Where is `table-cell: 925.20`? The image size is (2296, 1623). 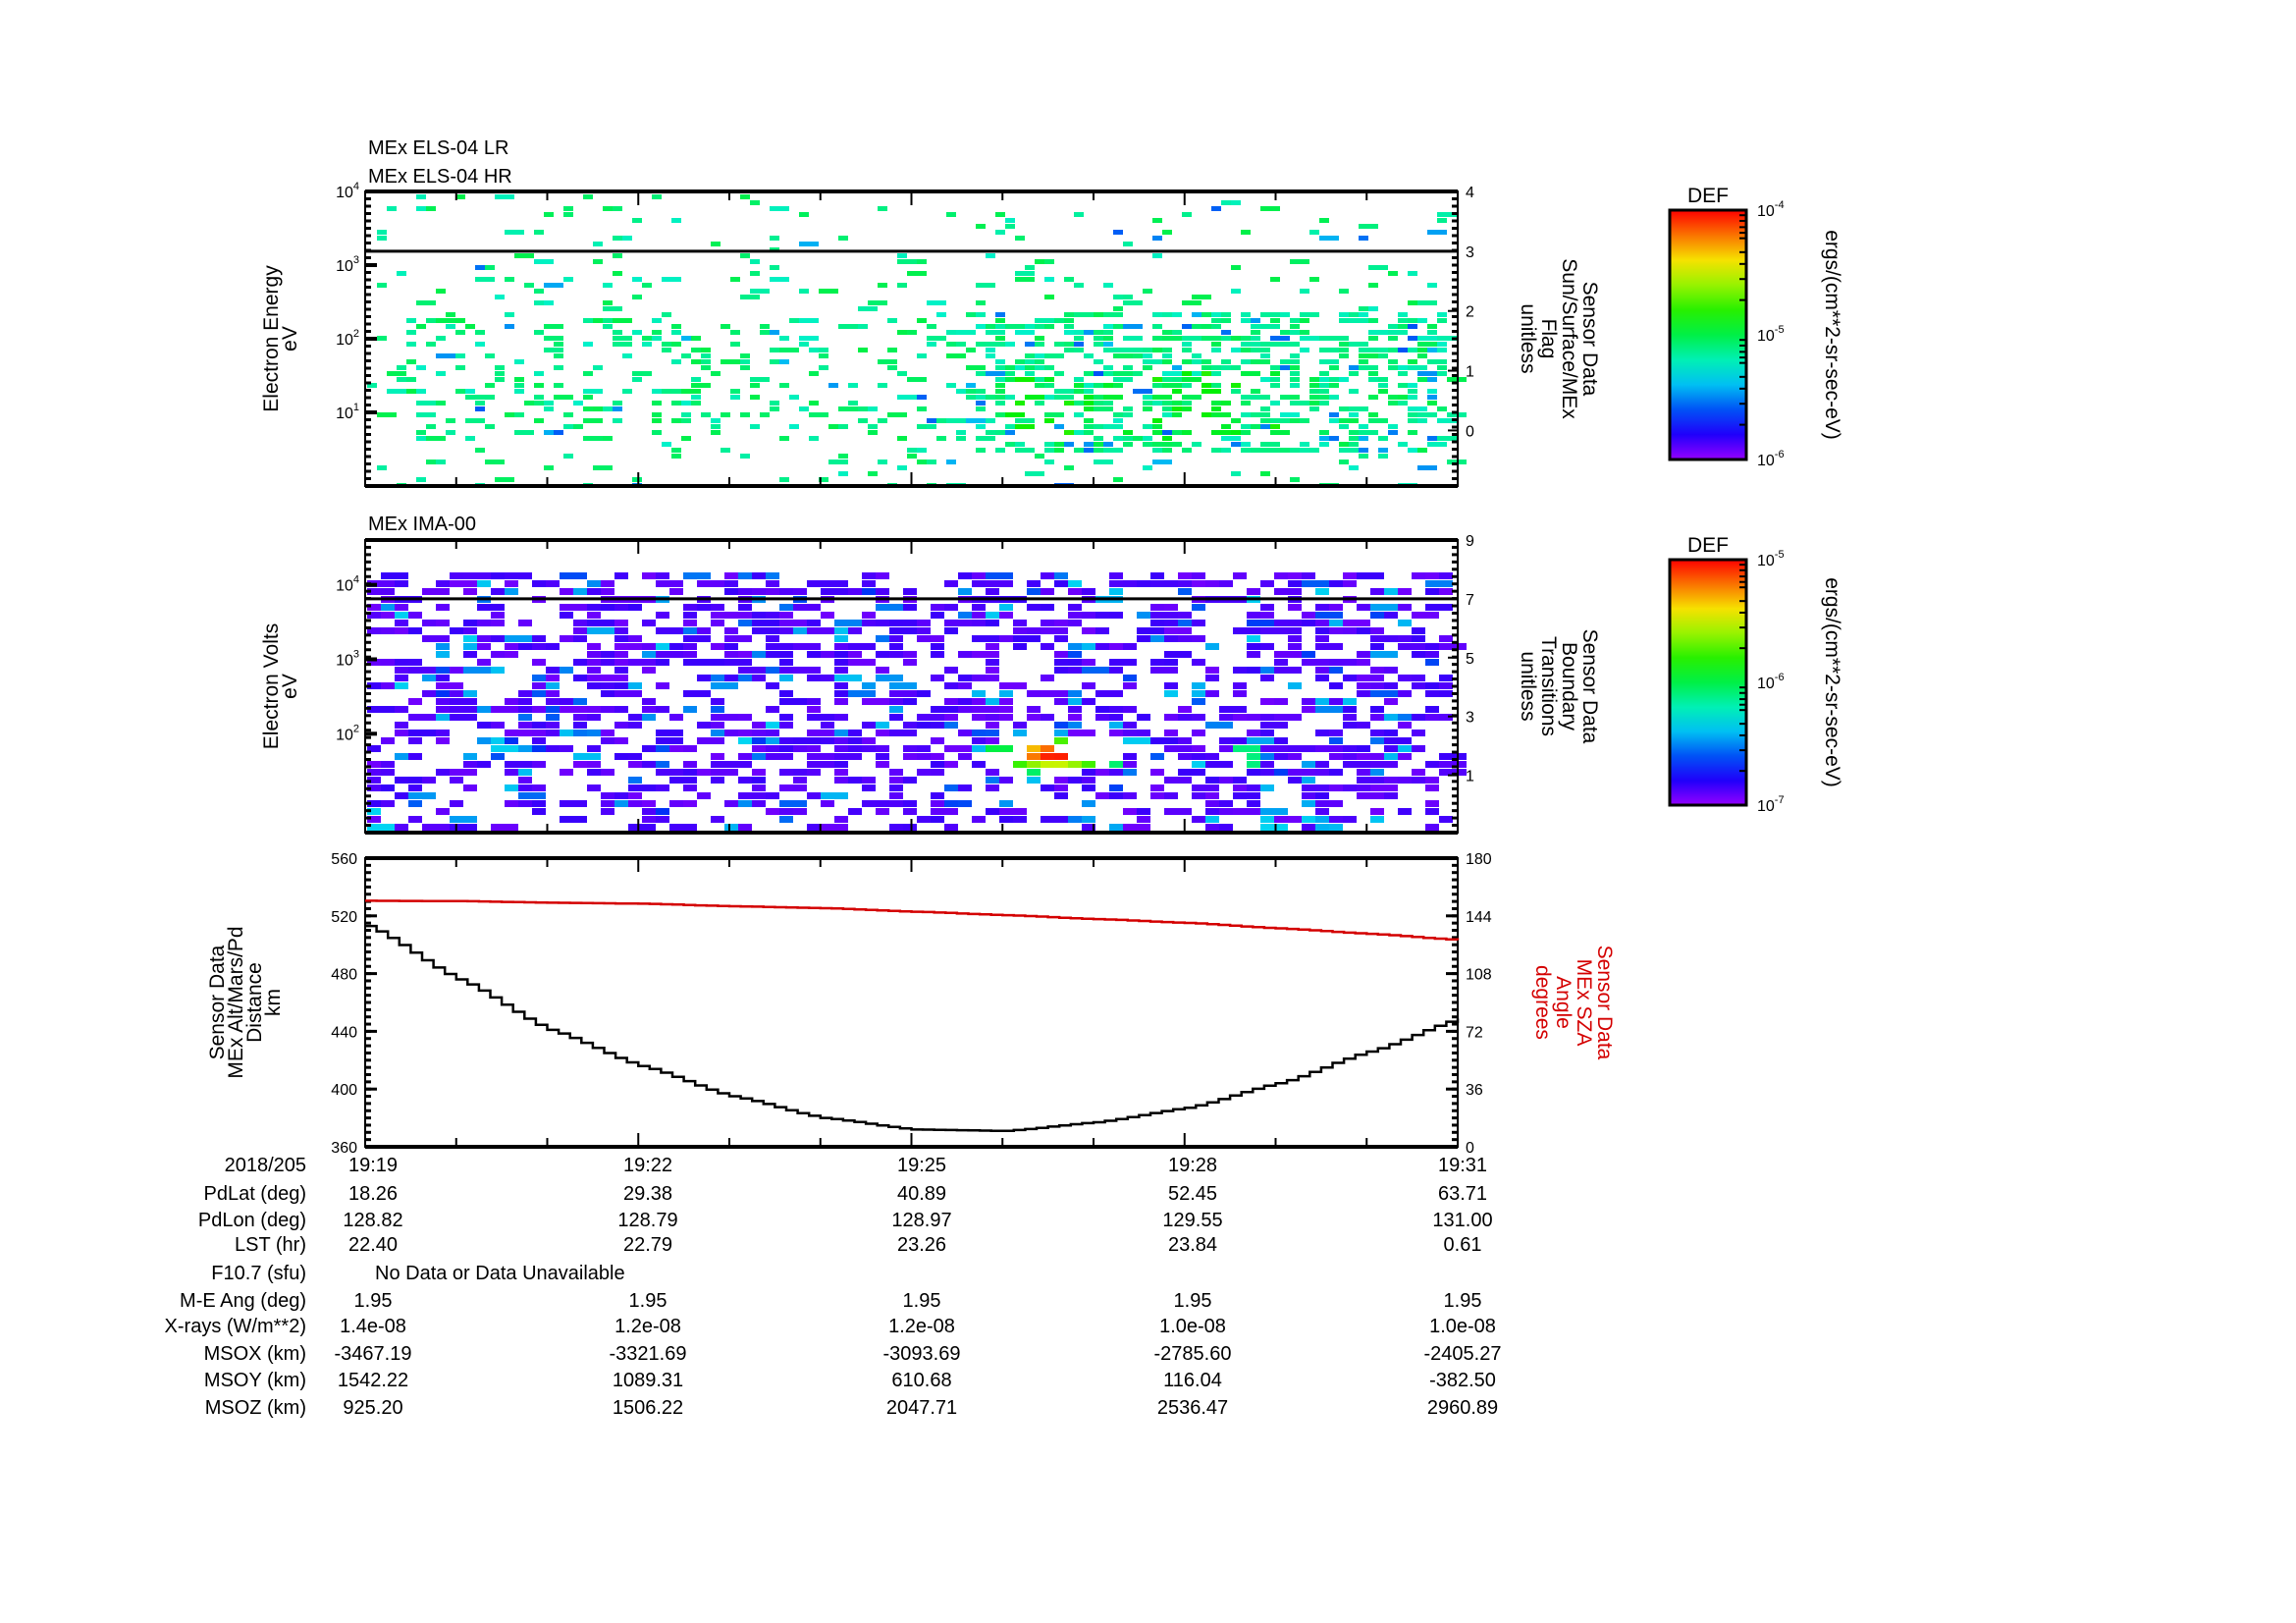
table-cell: 925.20 is located at coordinates (372, 1408).